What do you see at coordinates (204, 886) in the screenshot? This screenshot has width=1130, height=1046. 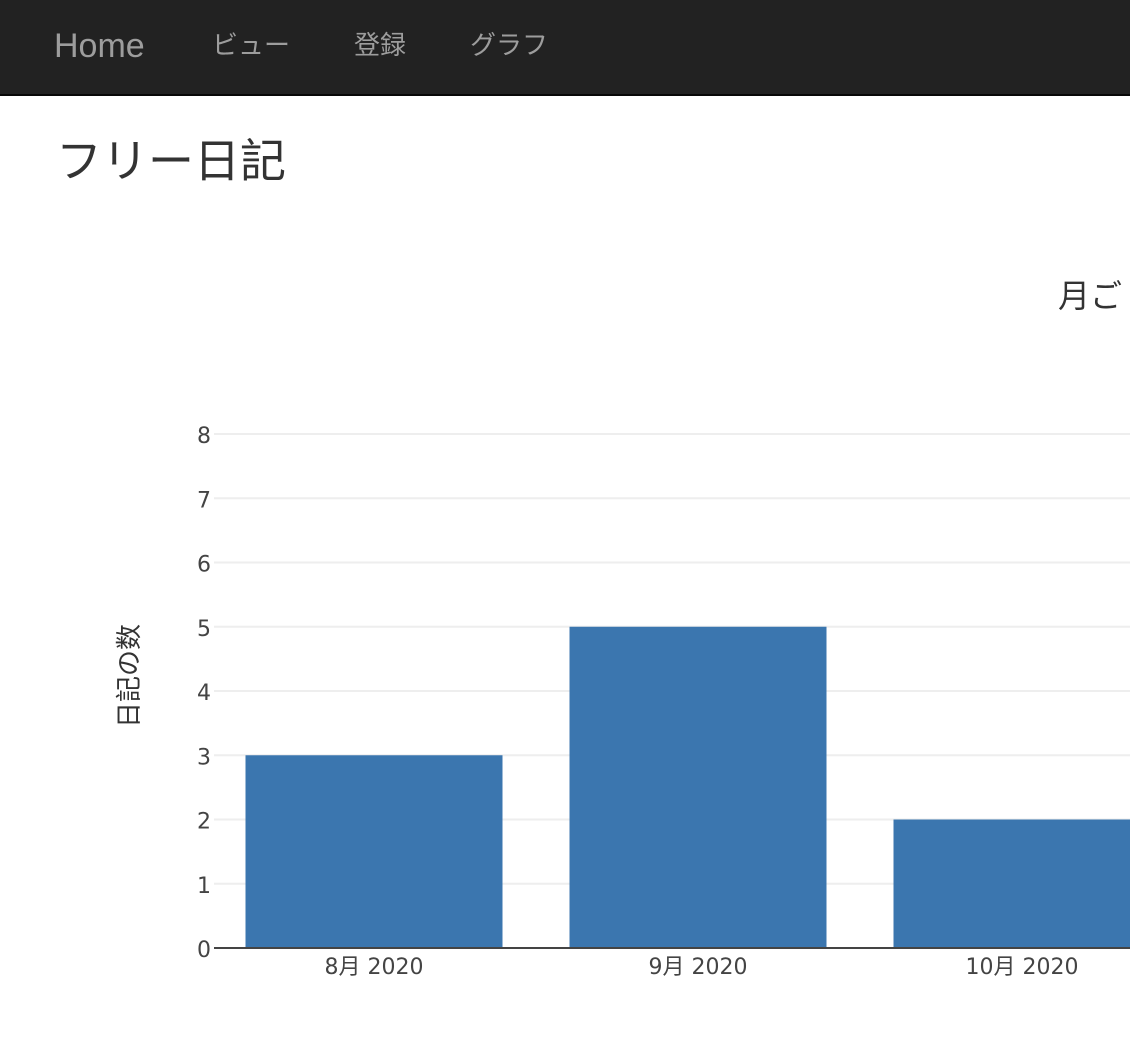 I see `y-tick-label: 1` at bounding box center [204, 886].